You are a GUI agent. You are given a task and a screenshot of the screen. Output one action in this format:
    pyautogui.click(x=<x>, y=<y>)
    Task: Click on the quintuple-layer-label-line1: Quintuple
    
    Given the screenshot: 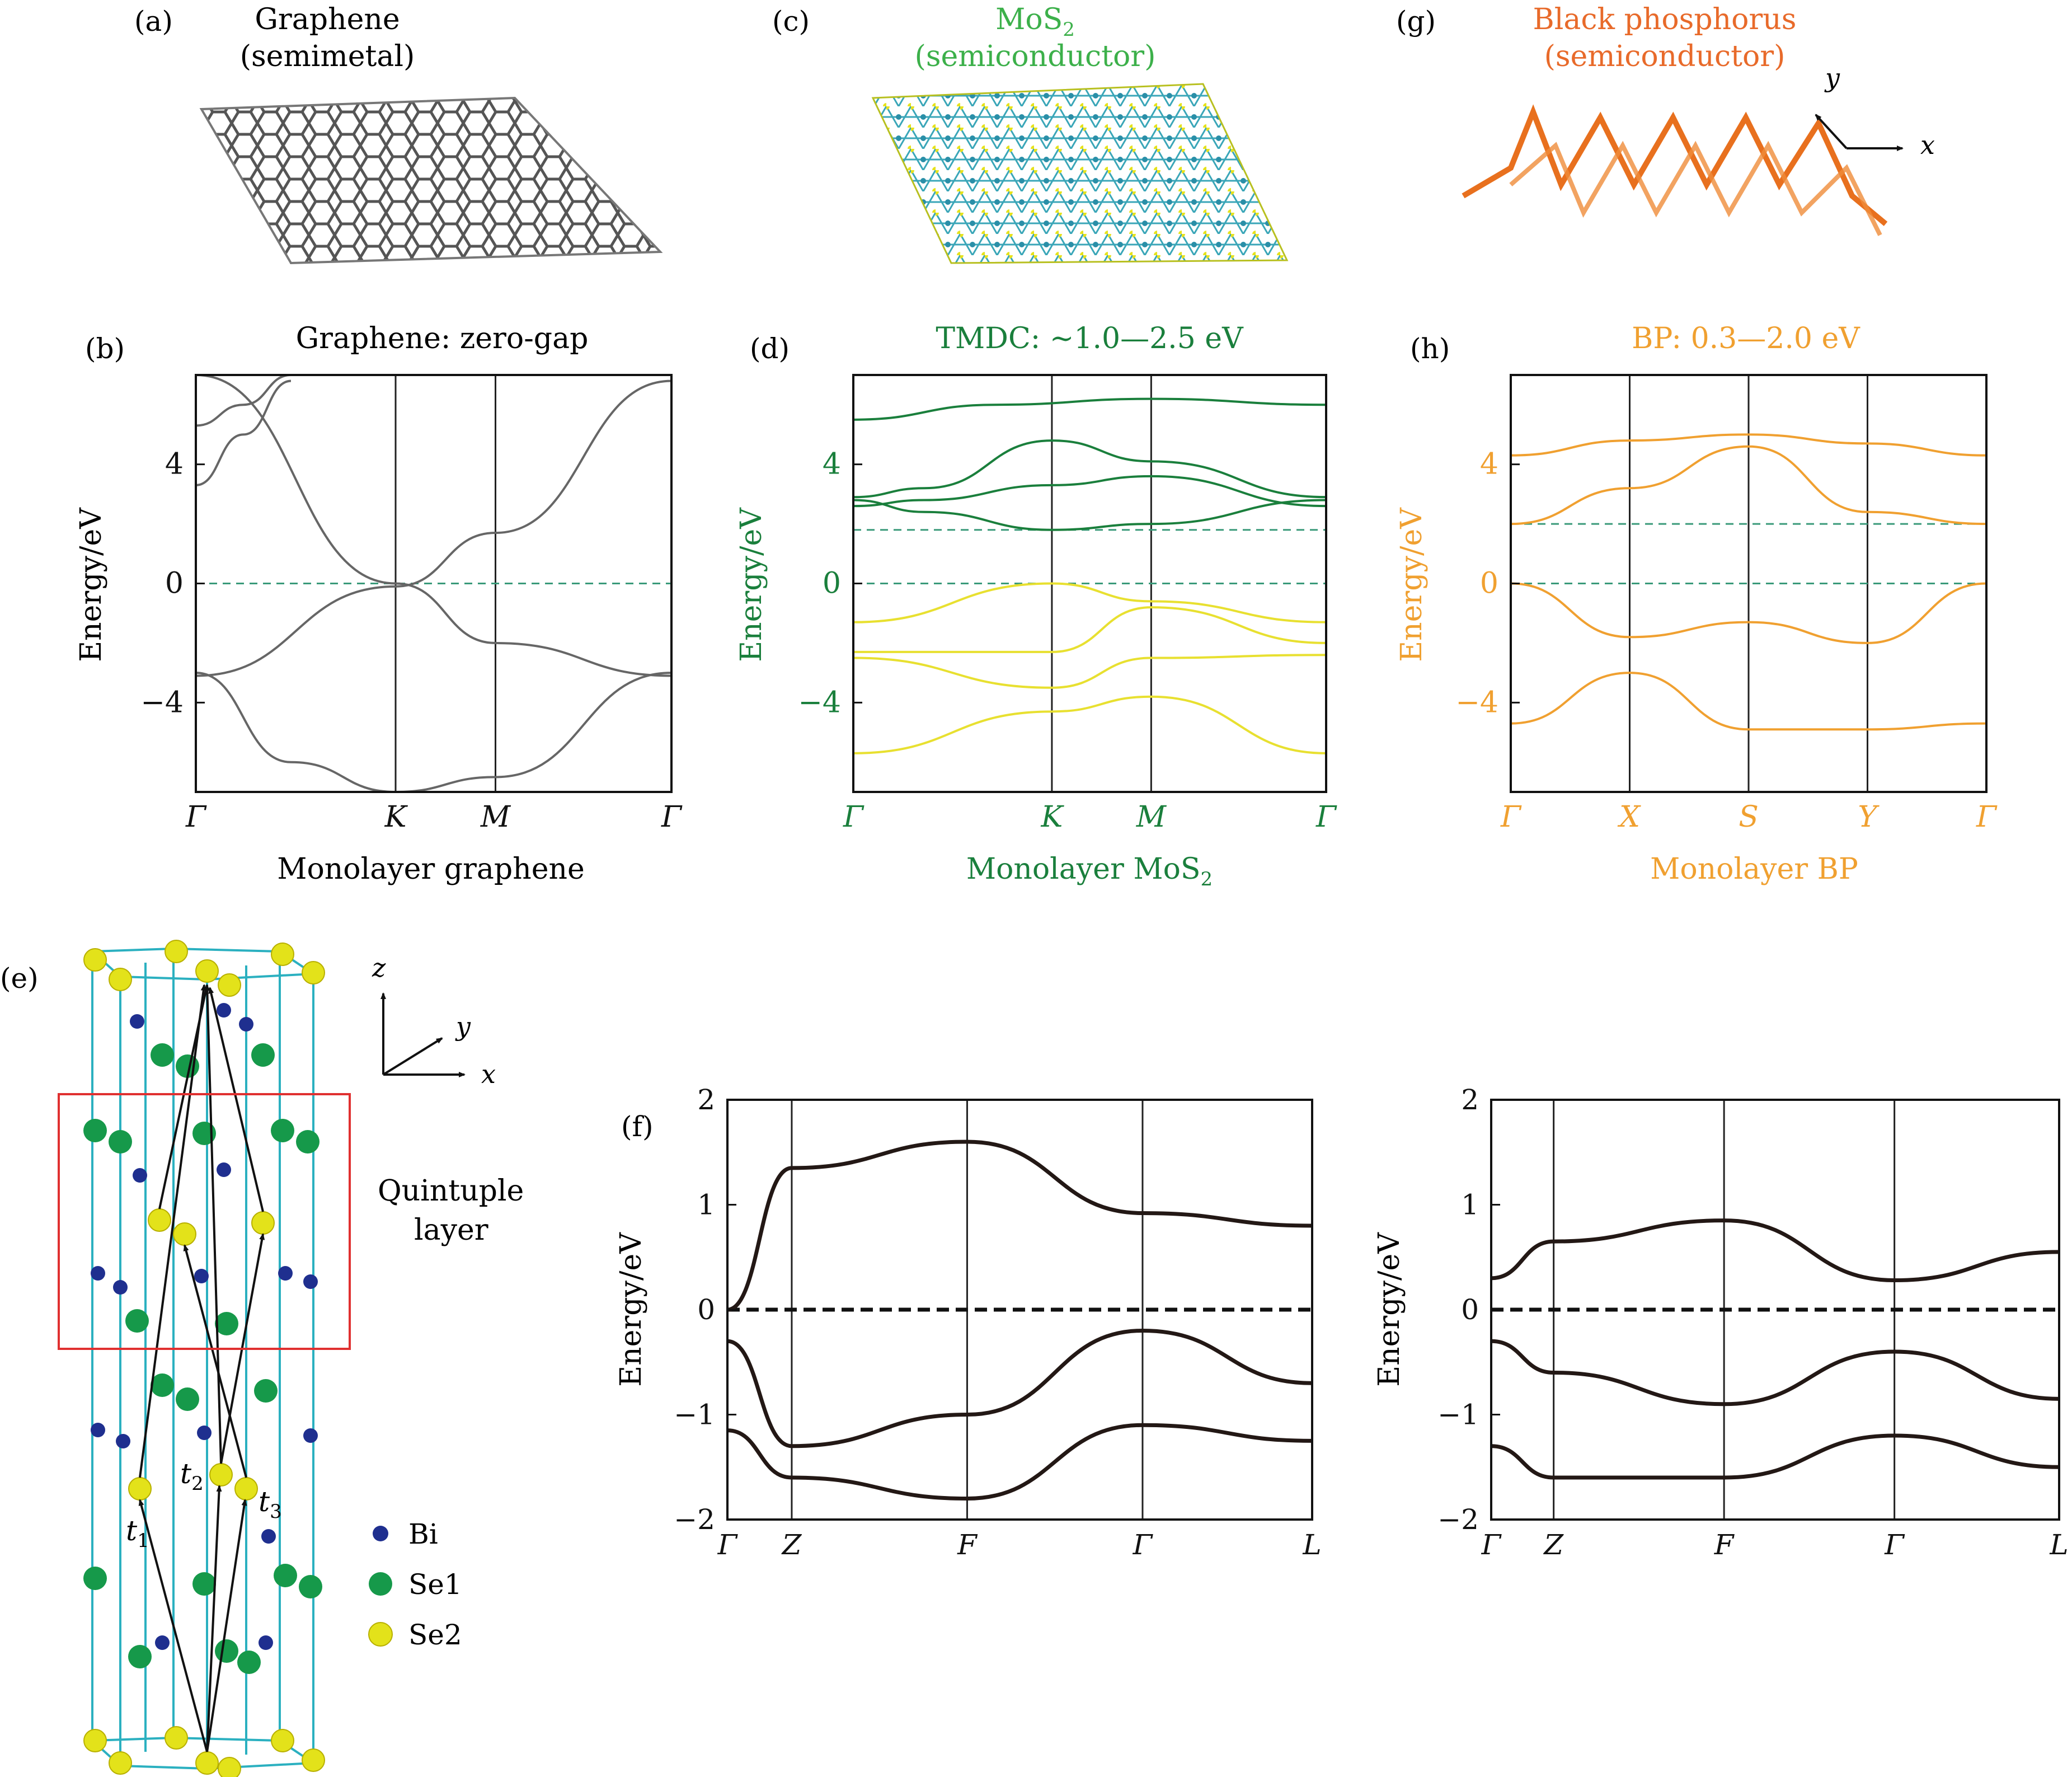 What is the action you would take?
    pyautogui.click(x=451, y=1191)
    